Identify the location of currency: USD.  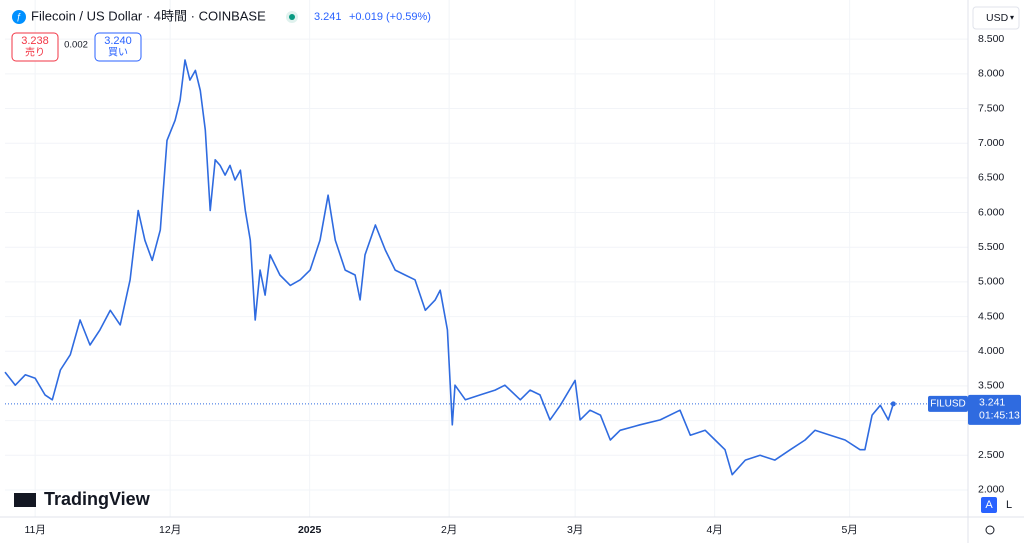
(997, 18).